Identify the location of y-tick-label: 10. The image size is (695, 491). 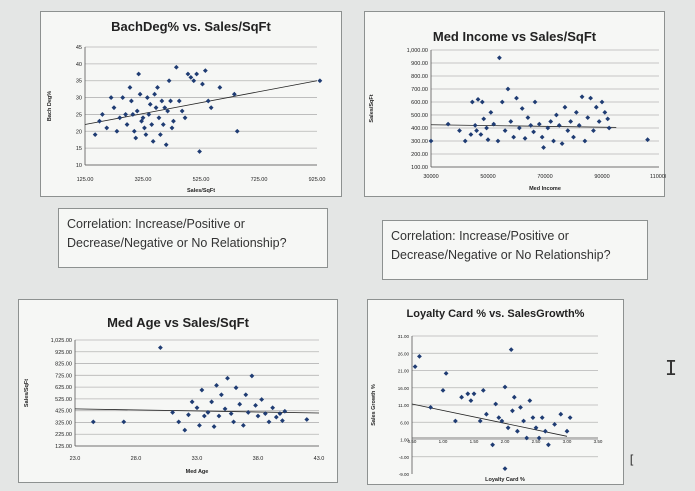
(79, 166).